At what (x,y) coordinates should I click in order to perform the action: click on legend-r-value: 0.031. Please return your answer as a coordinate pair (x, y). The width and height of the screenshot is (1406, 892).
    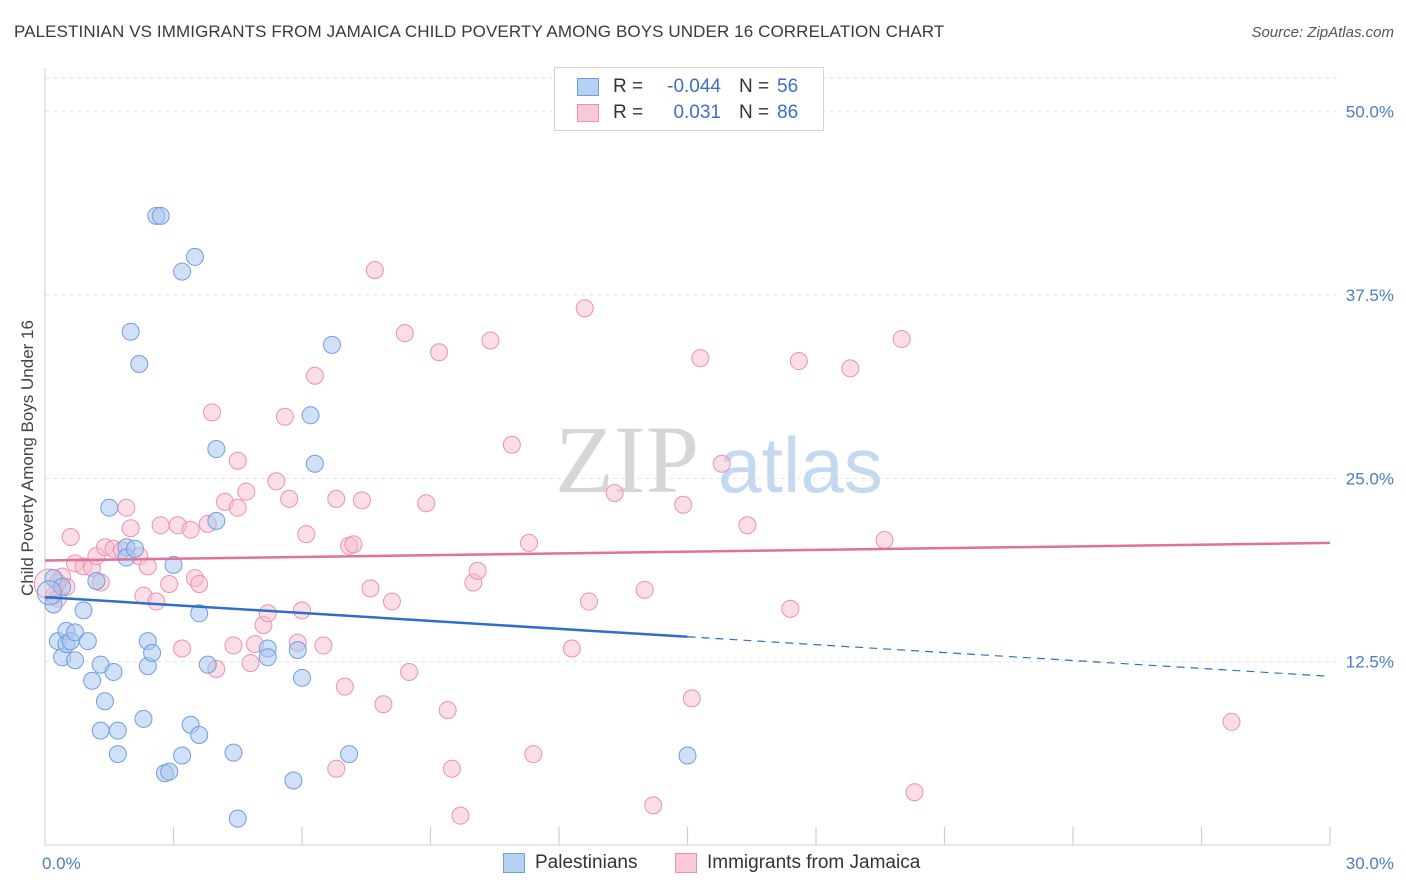
    Looking at the image, I should click on (697, 112).